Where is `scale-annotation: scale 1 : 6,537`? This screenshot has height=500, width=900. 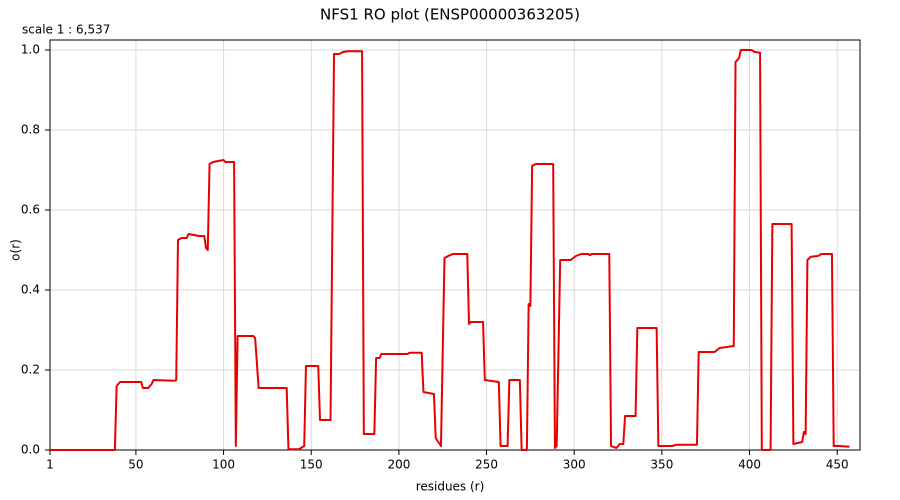 scale-annotation: scale 1 : 6,537 is located at coordinates (66, 30).